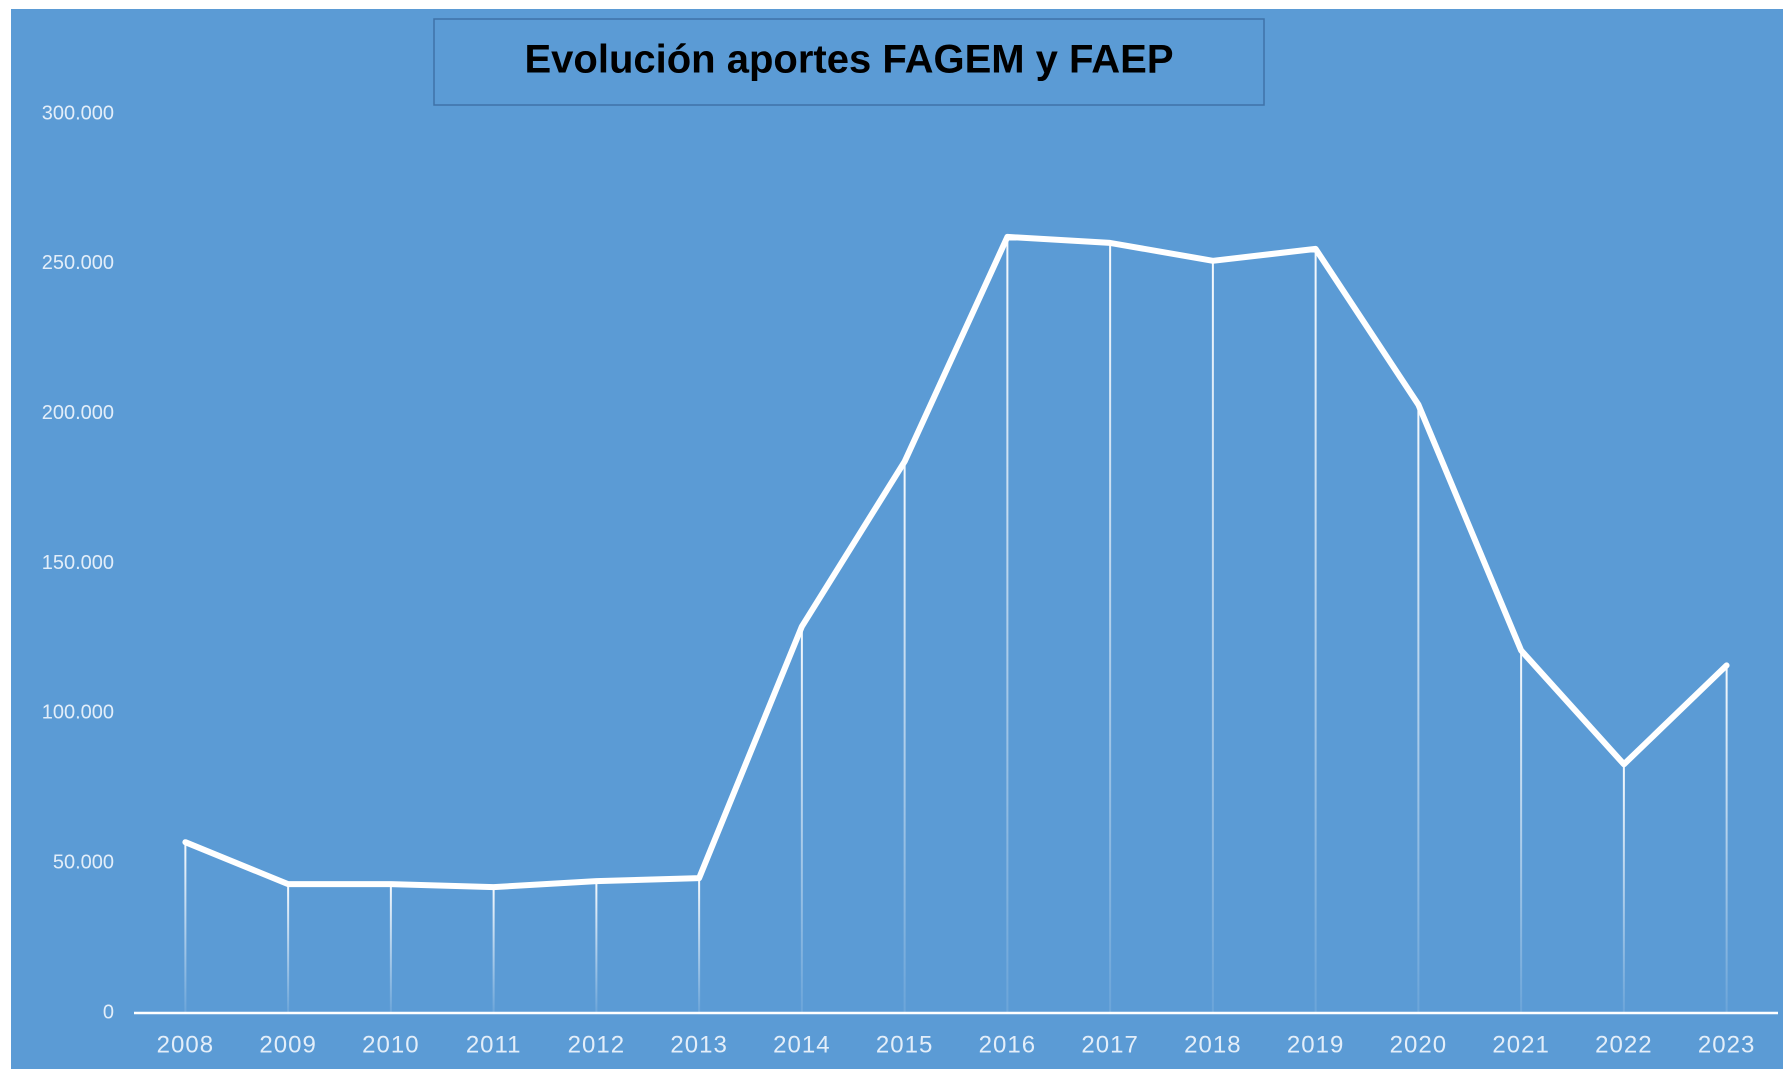  Describe the element at coordinates (494, 1044) in the screenshot. I see `x-tick-label: 2011` at that location.